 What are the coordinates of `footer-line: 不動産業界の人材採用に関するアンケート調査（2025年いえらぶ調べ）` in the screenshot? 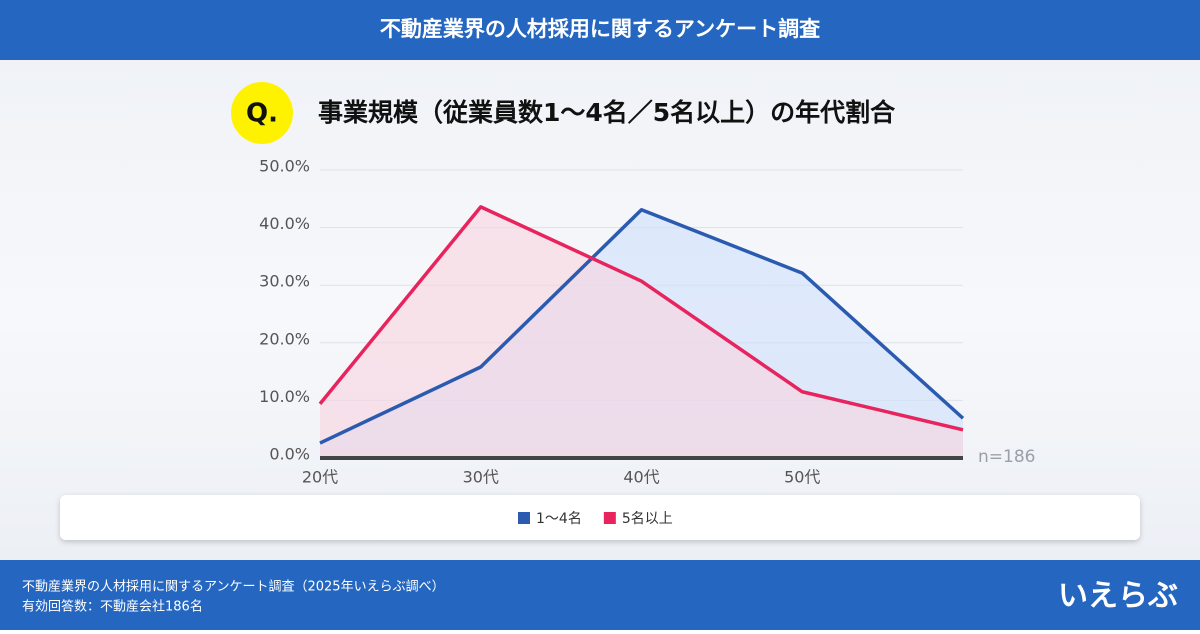 It's located at (233, 587).